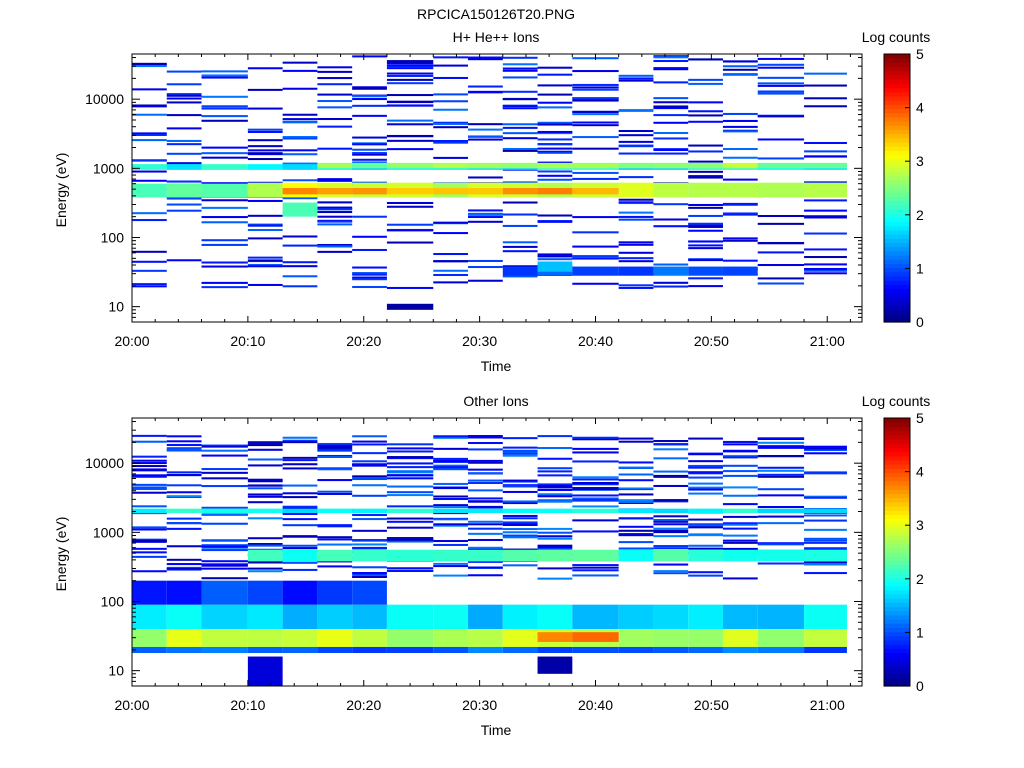  Describe the element at coordinates (496, 730) in the screenshot. I see `x-axis-label: Time` at that location.